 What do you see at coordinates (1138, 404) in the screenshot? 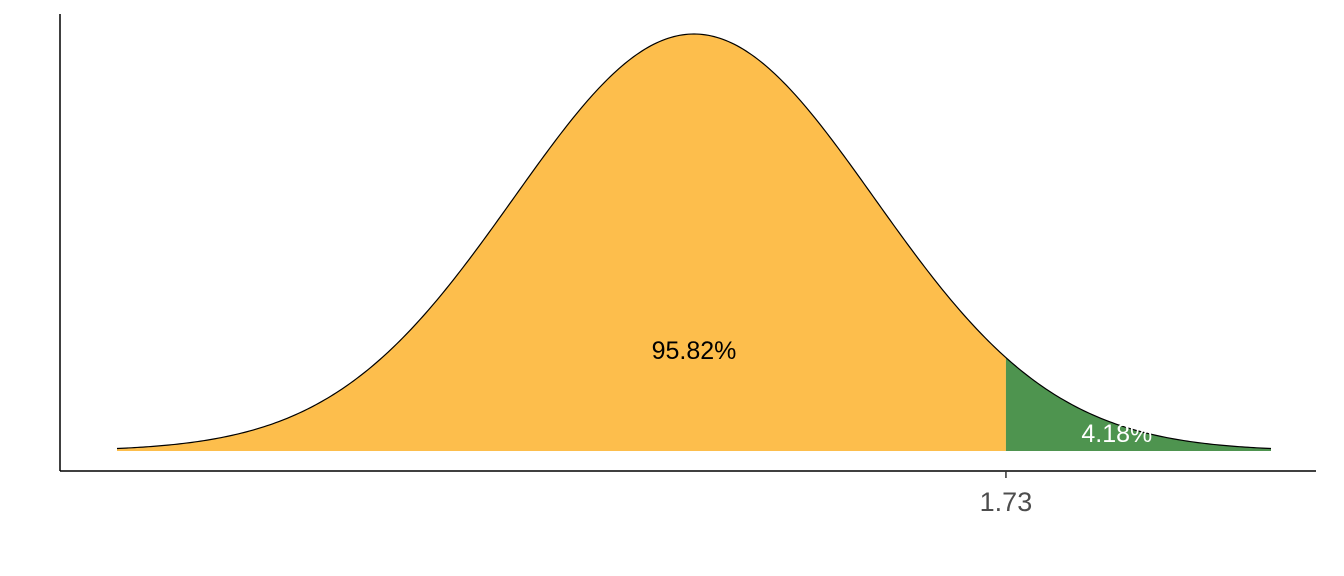
I see `area-above-cutoff` at bounding box center [1138, 404].